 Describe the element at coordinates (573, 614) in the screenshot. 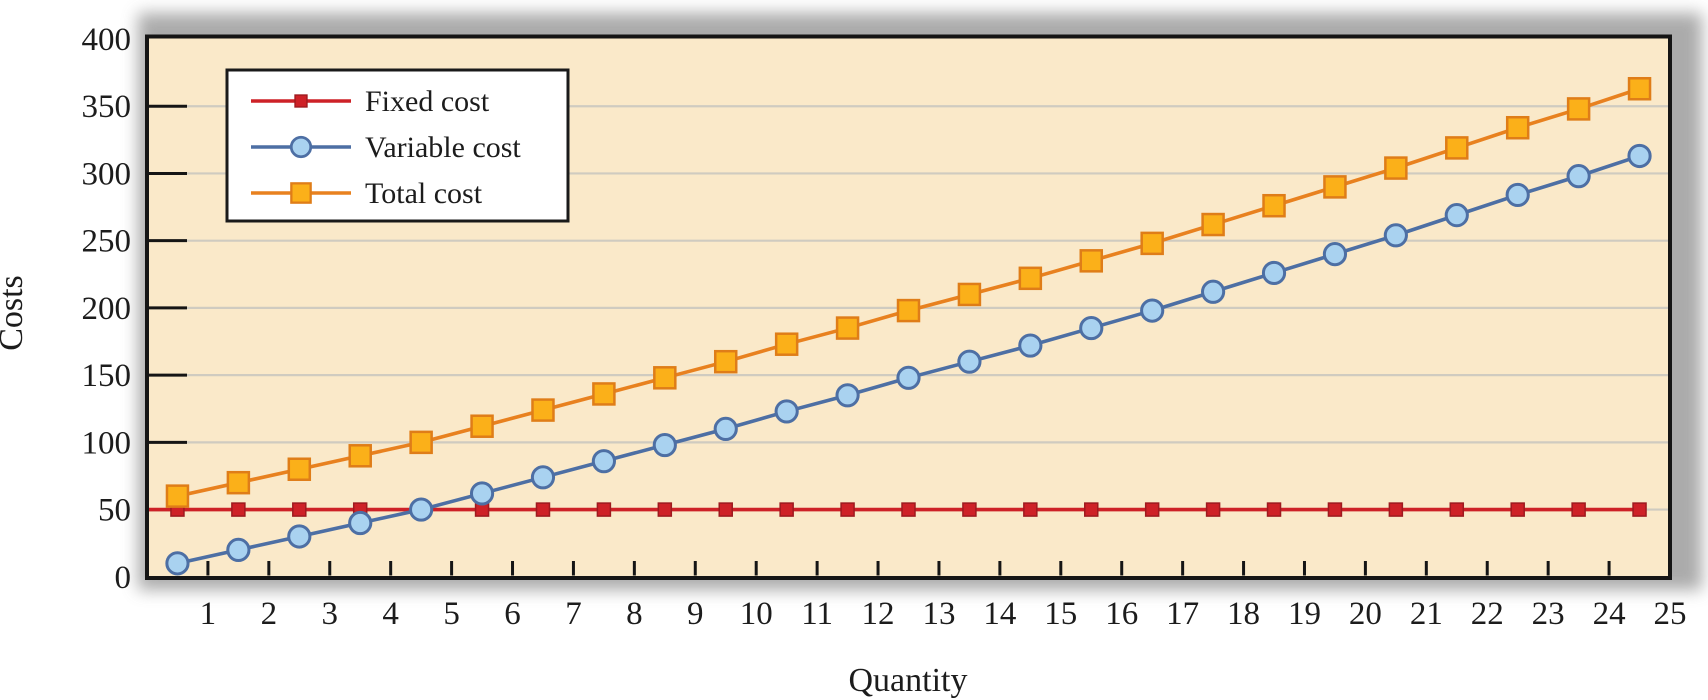

I see `x-tick-label: 7` at that location.